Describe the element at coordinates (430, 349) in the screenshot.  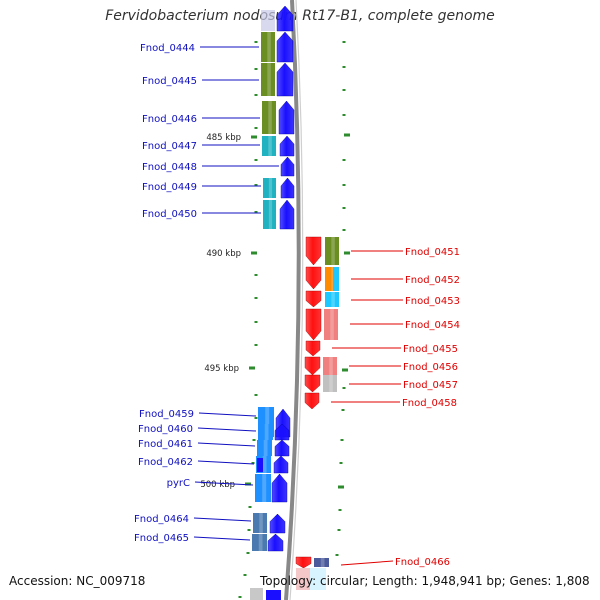
I see `gene-label-fnod_0455: Fnod_0455` at that location.